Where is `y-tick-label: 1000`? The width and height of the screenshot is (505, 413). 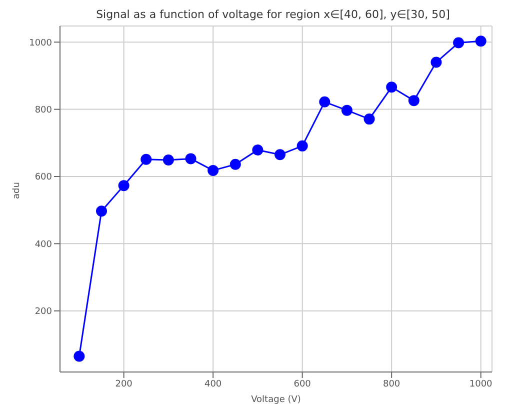
y-tick-label: 1000 is located at coordinates (40, 43).